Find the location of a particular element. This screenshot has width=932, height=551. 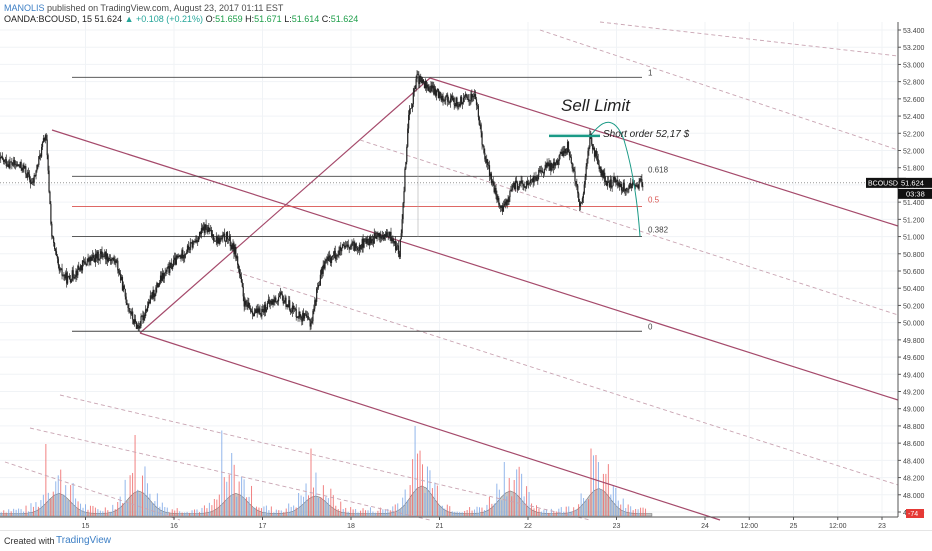

price-tick-label: 52.400 is located at coordinates (914, 117).